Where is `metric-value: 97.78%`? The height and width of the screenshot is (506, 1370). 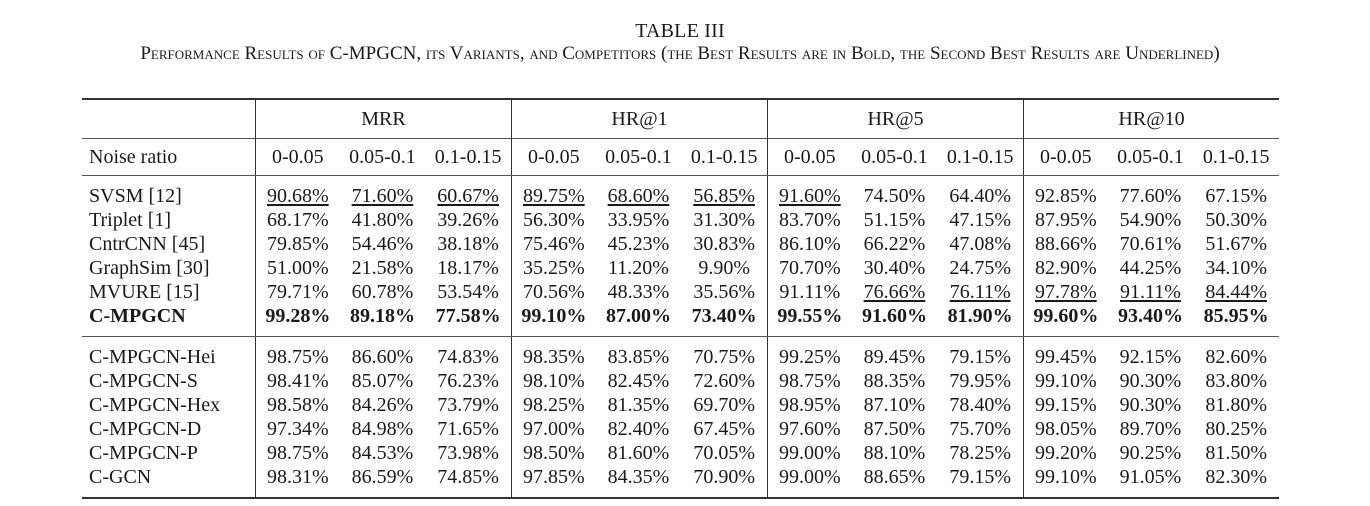
metric-value: 97.78% is located at coordinates (1066, 292).